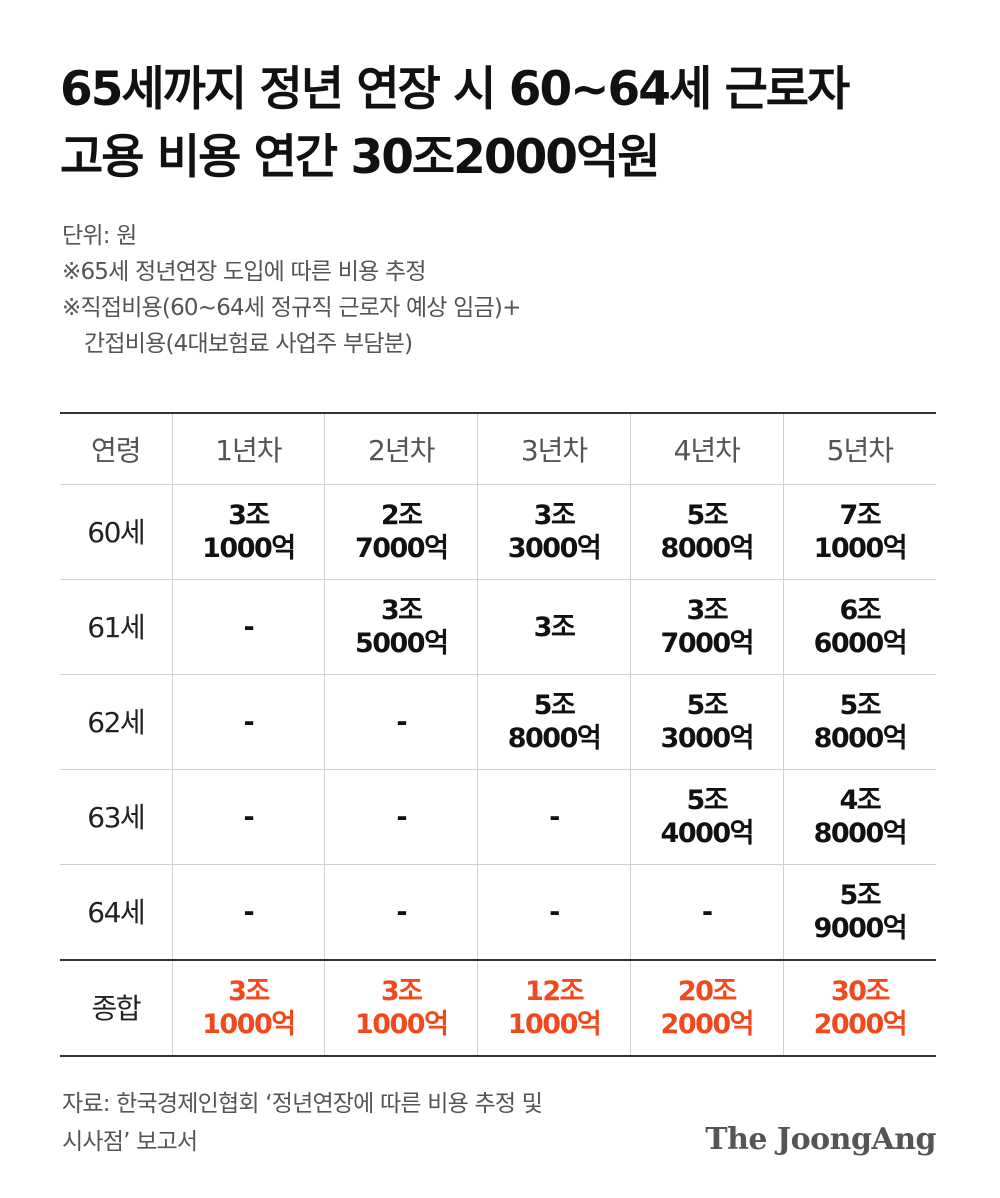  Describe the element at coordinates (401, 643) in the screenshot. I see `cell-value-line: 5000억` at that location.